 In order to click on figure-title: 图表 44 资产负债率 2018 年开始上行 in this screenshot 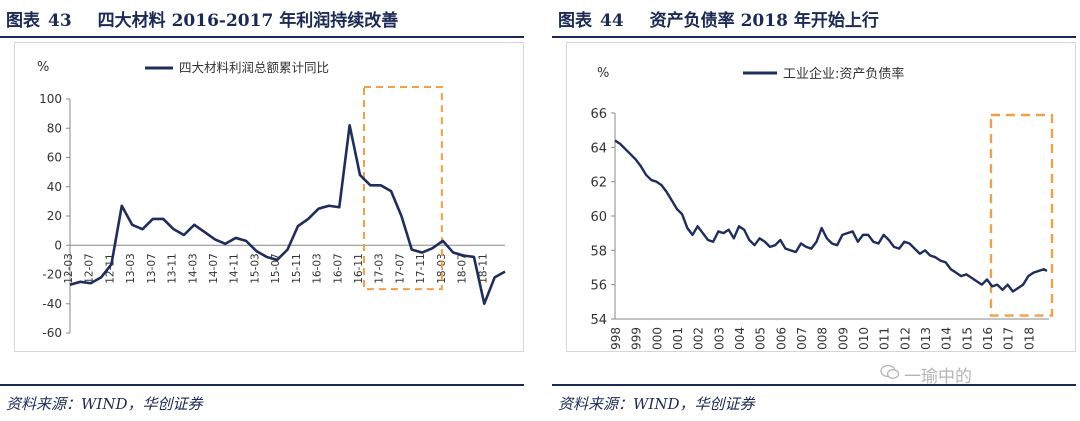, I will do `click(718, 18)`.